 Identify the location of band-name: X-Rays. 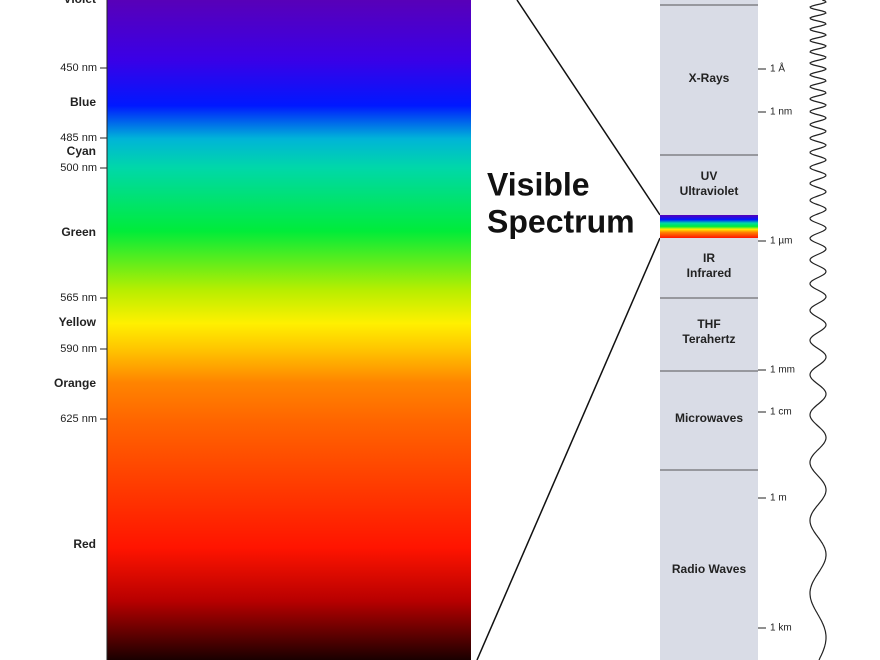
(709, 78).